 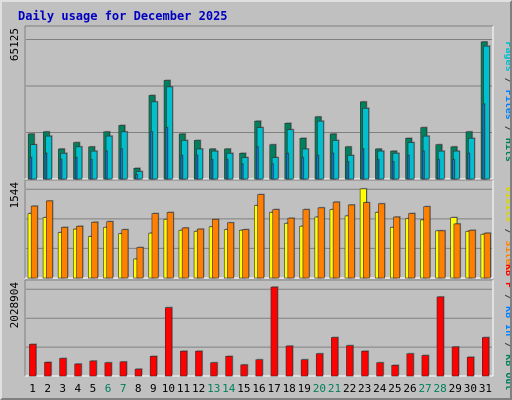 I want to click on x-tick-label-day-9: 9, so click(x=153, y=388).